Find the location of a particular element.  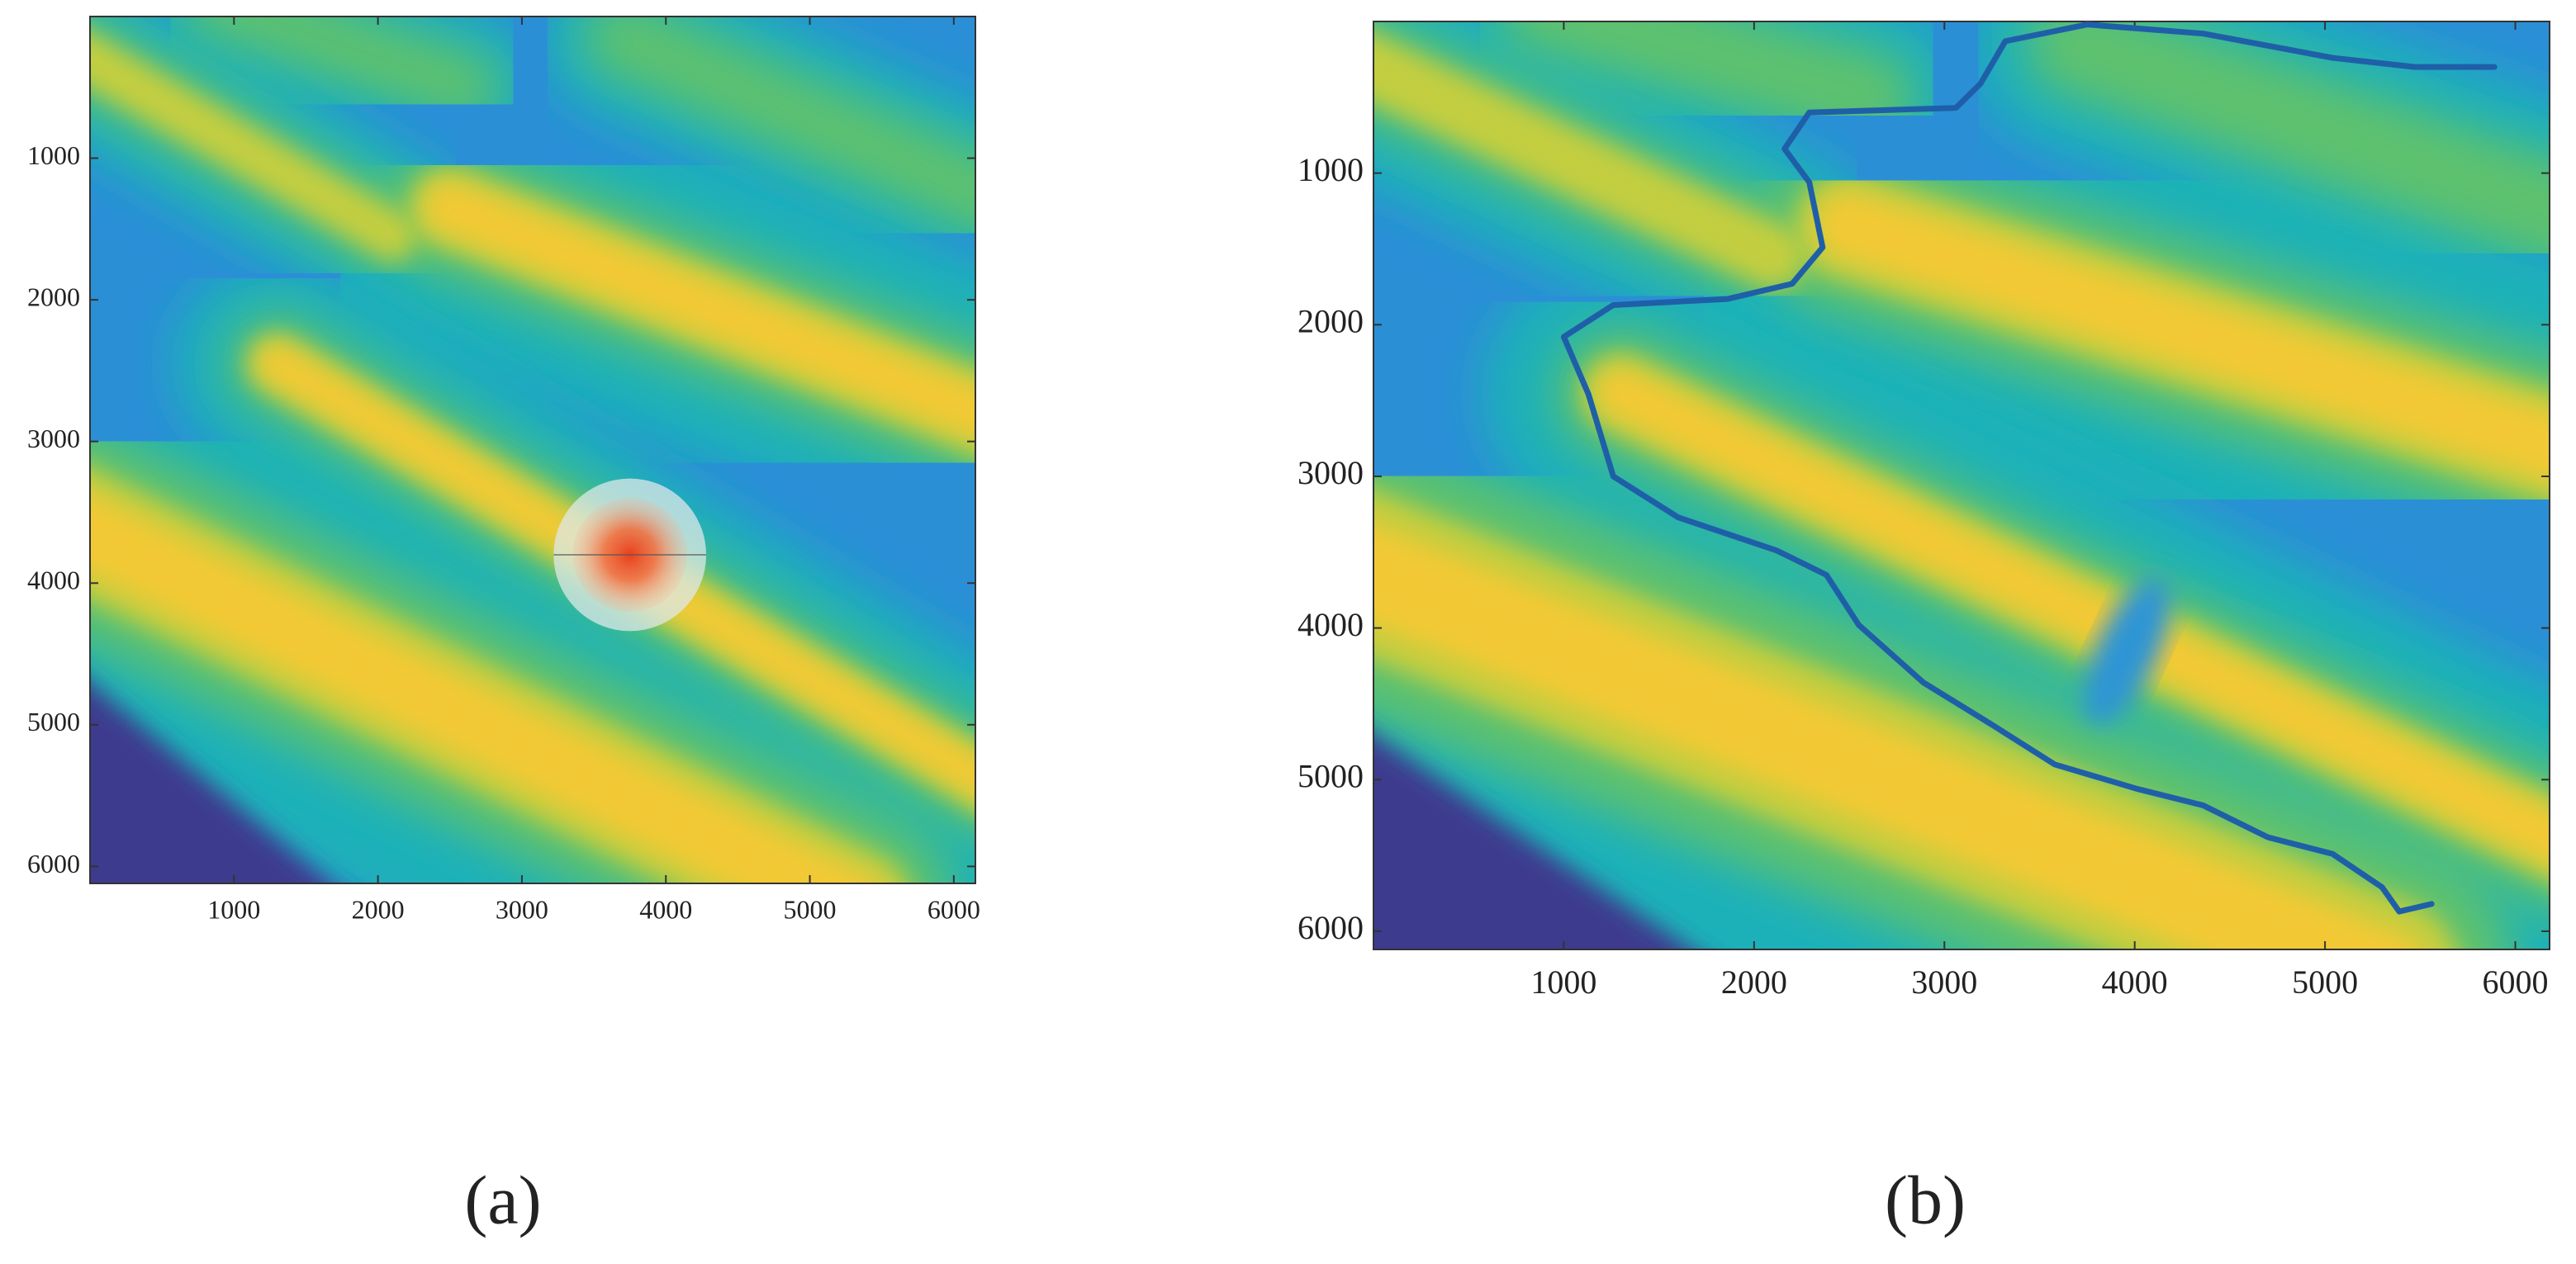

caption: (b) is located at coordinates (1926, 1200).